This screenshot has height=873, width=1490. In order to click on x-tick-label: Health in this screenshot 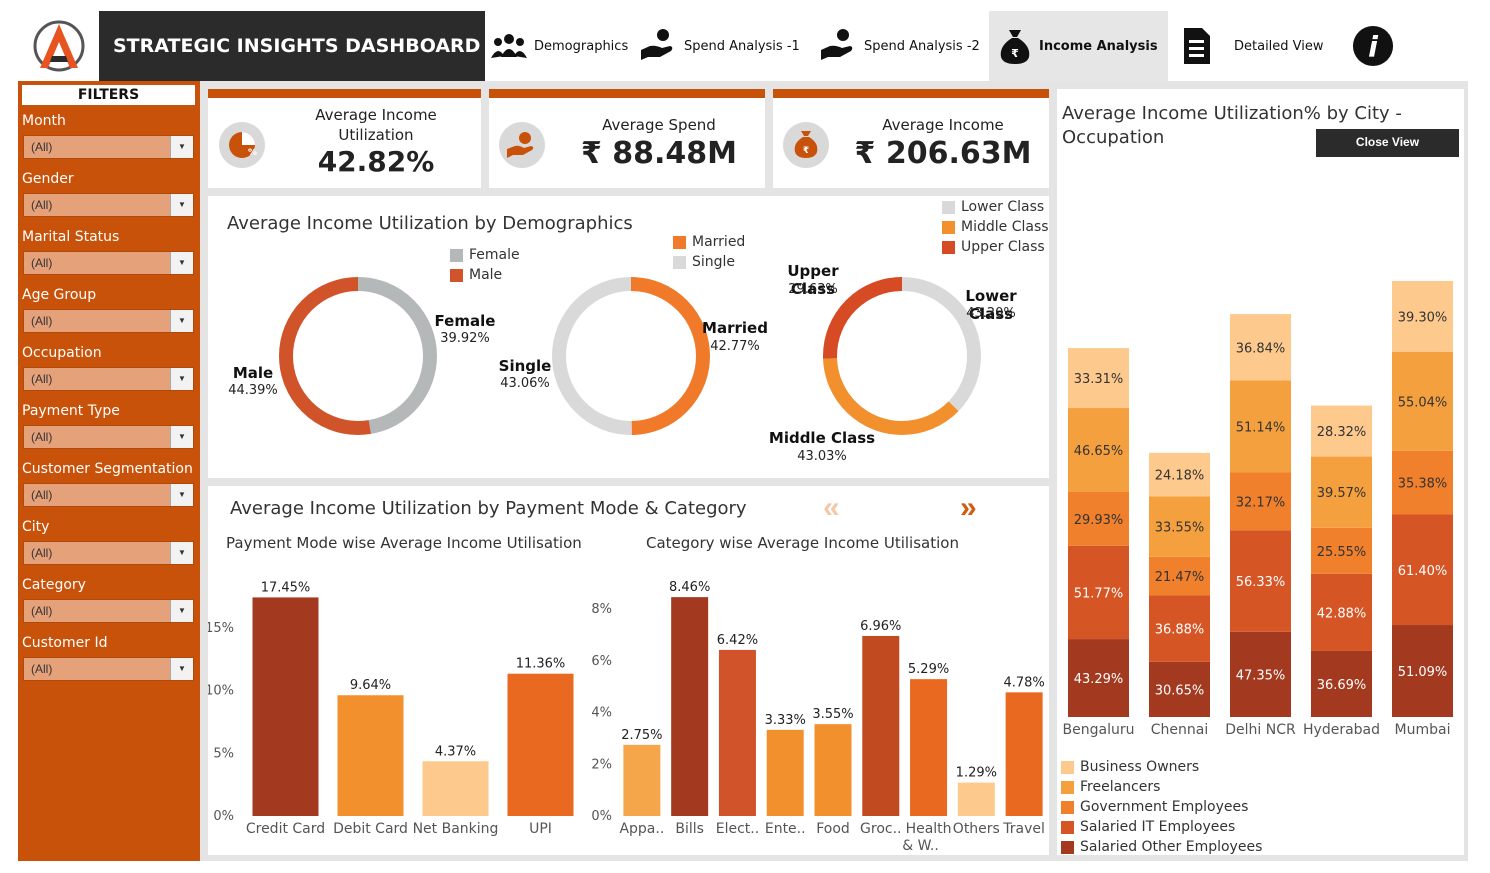, I will do `click(929, 829)`.